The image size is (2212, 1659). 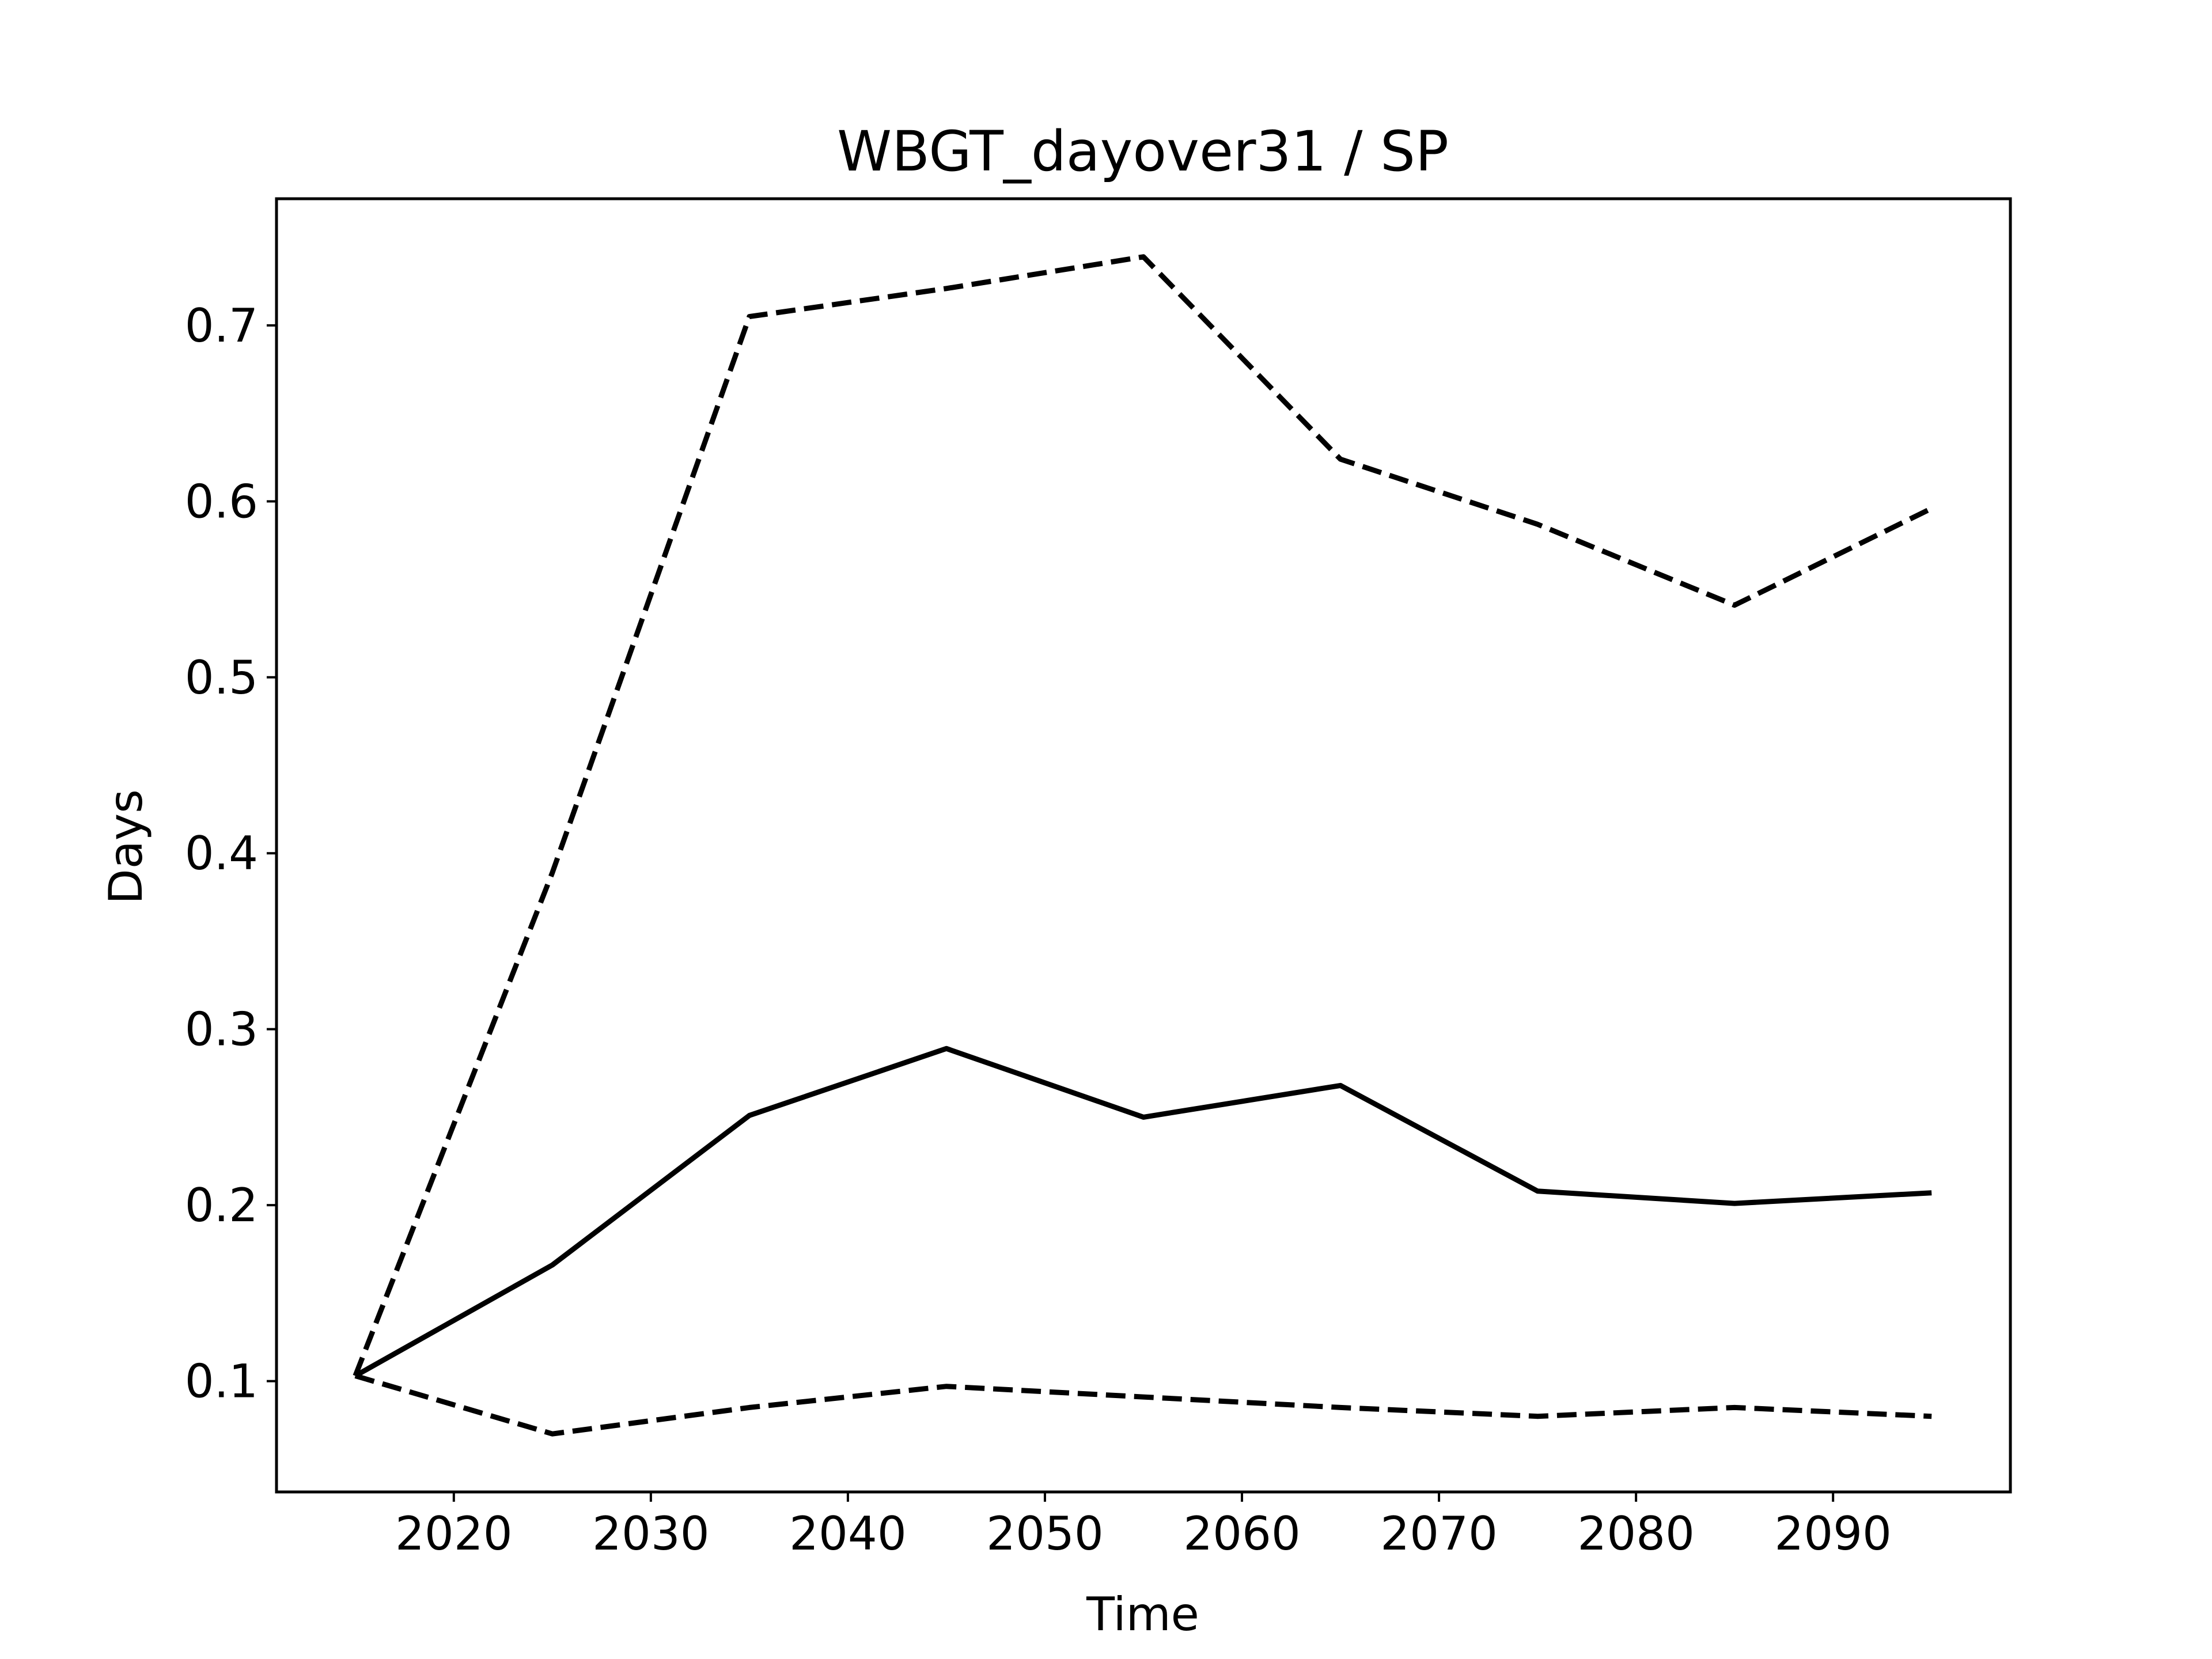 What do you see at coordinates (1142, 1614) in the screenshot?
I see `x-axis-label: Time` at bounding box center [1142, 1614].